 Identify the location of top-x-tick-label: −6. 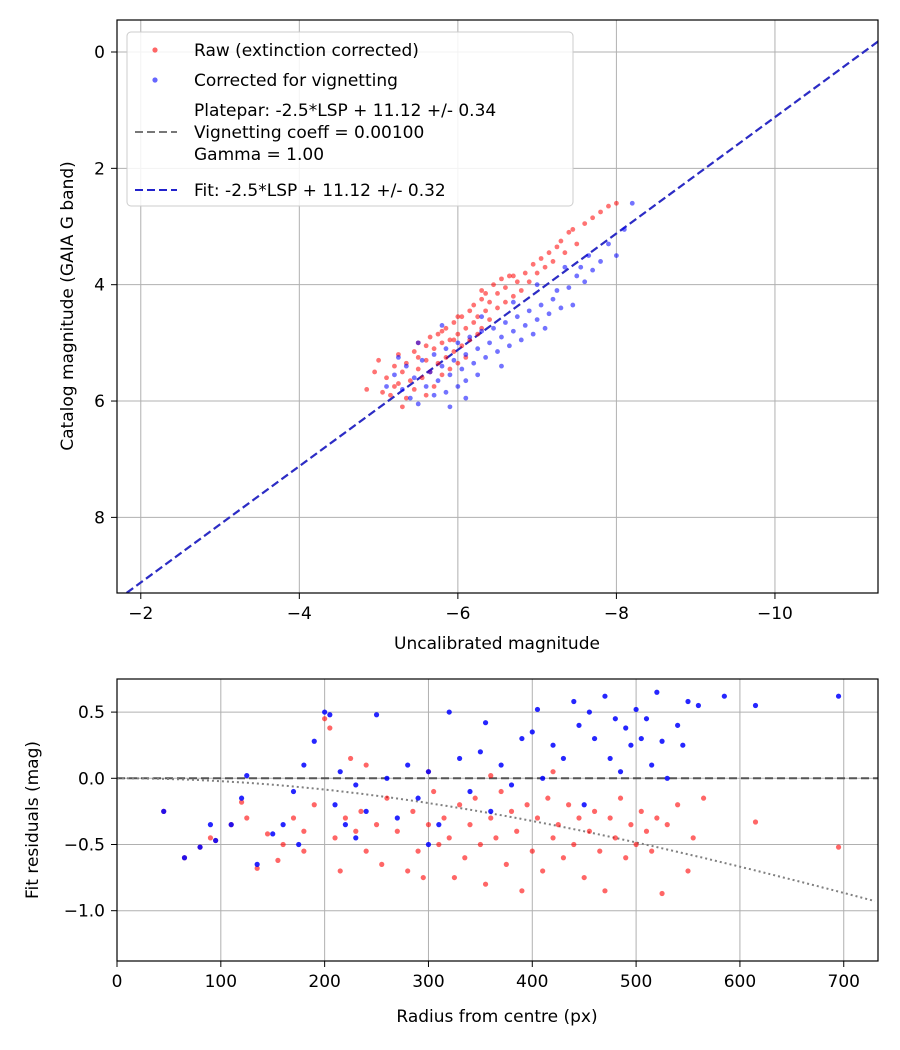
(457, 614).